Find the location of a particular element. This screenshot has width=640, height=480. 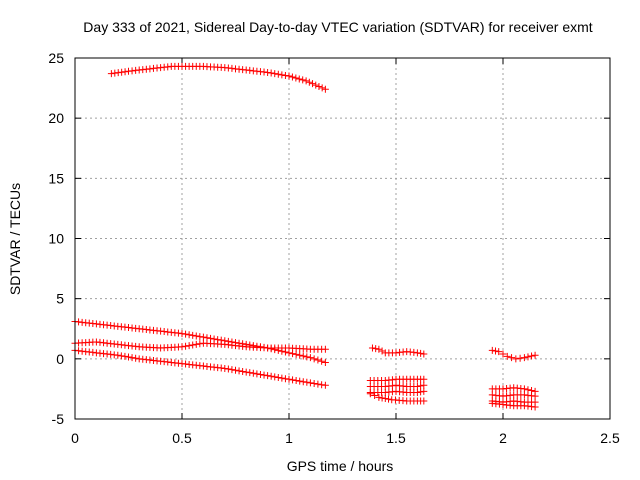

x-tick-label: 0.5 is located at coordinates (182, 438).